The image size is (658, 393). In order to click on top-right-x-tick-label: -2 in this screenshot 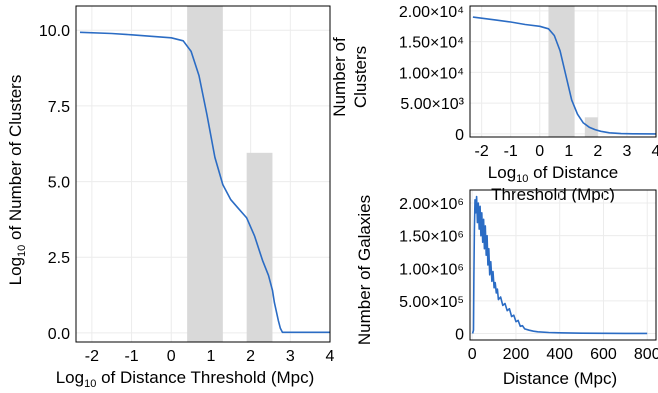, I will do `click(482, 151)`.